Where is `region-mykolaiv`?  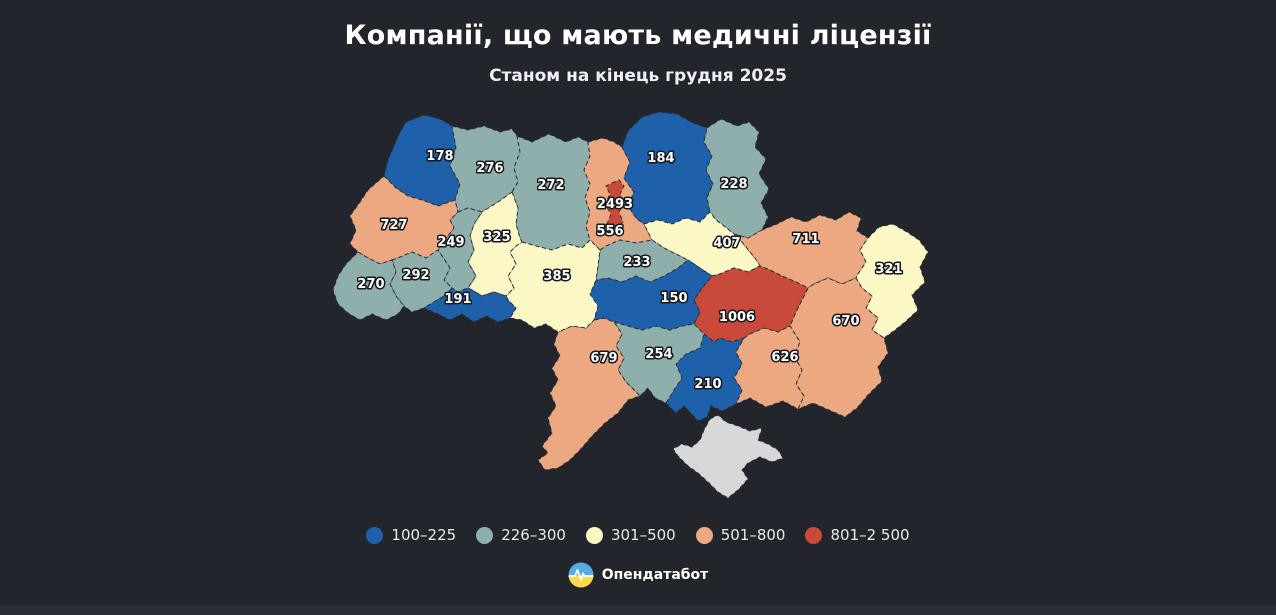 region-mykolaiv is located at coordinates (659, 362).